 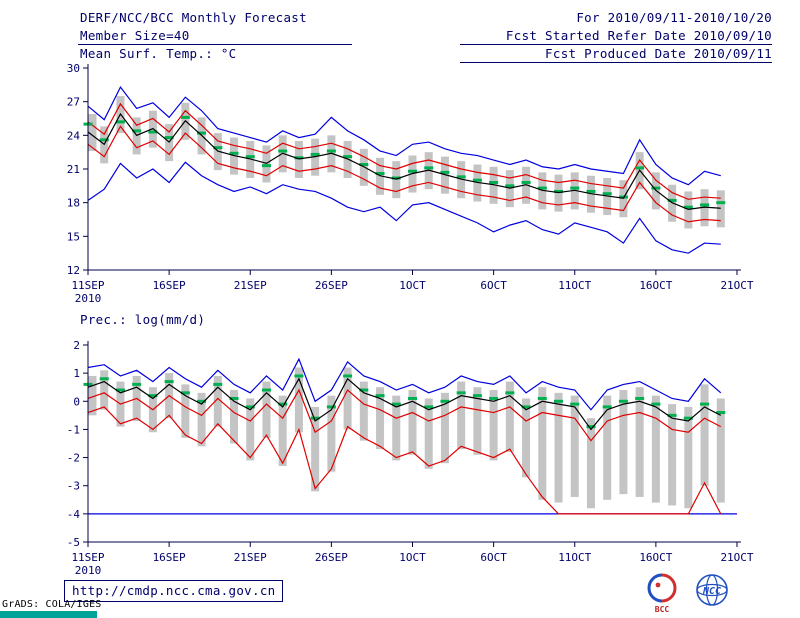 I want to click on svg-text: -4, so click(x=74, y=514).